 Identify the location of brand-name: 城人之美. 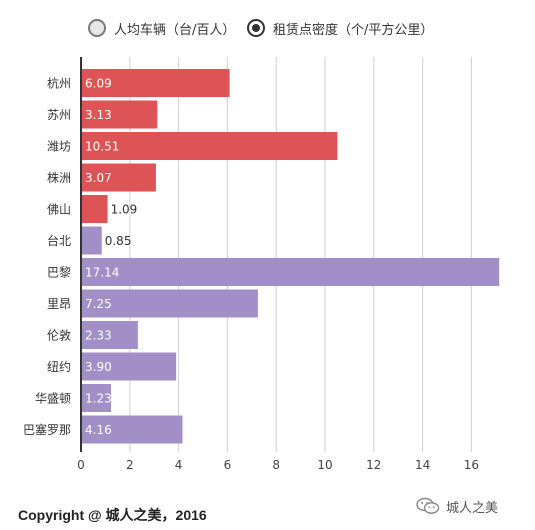
(472, 508).